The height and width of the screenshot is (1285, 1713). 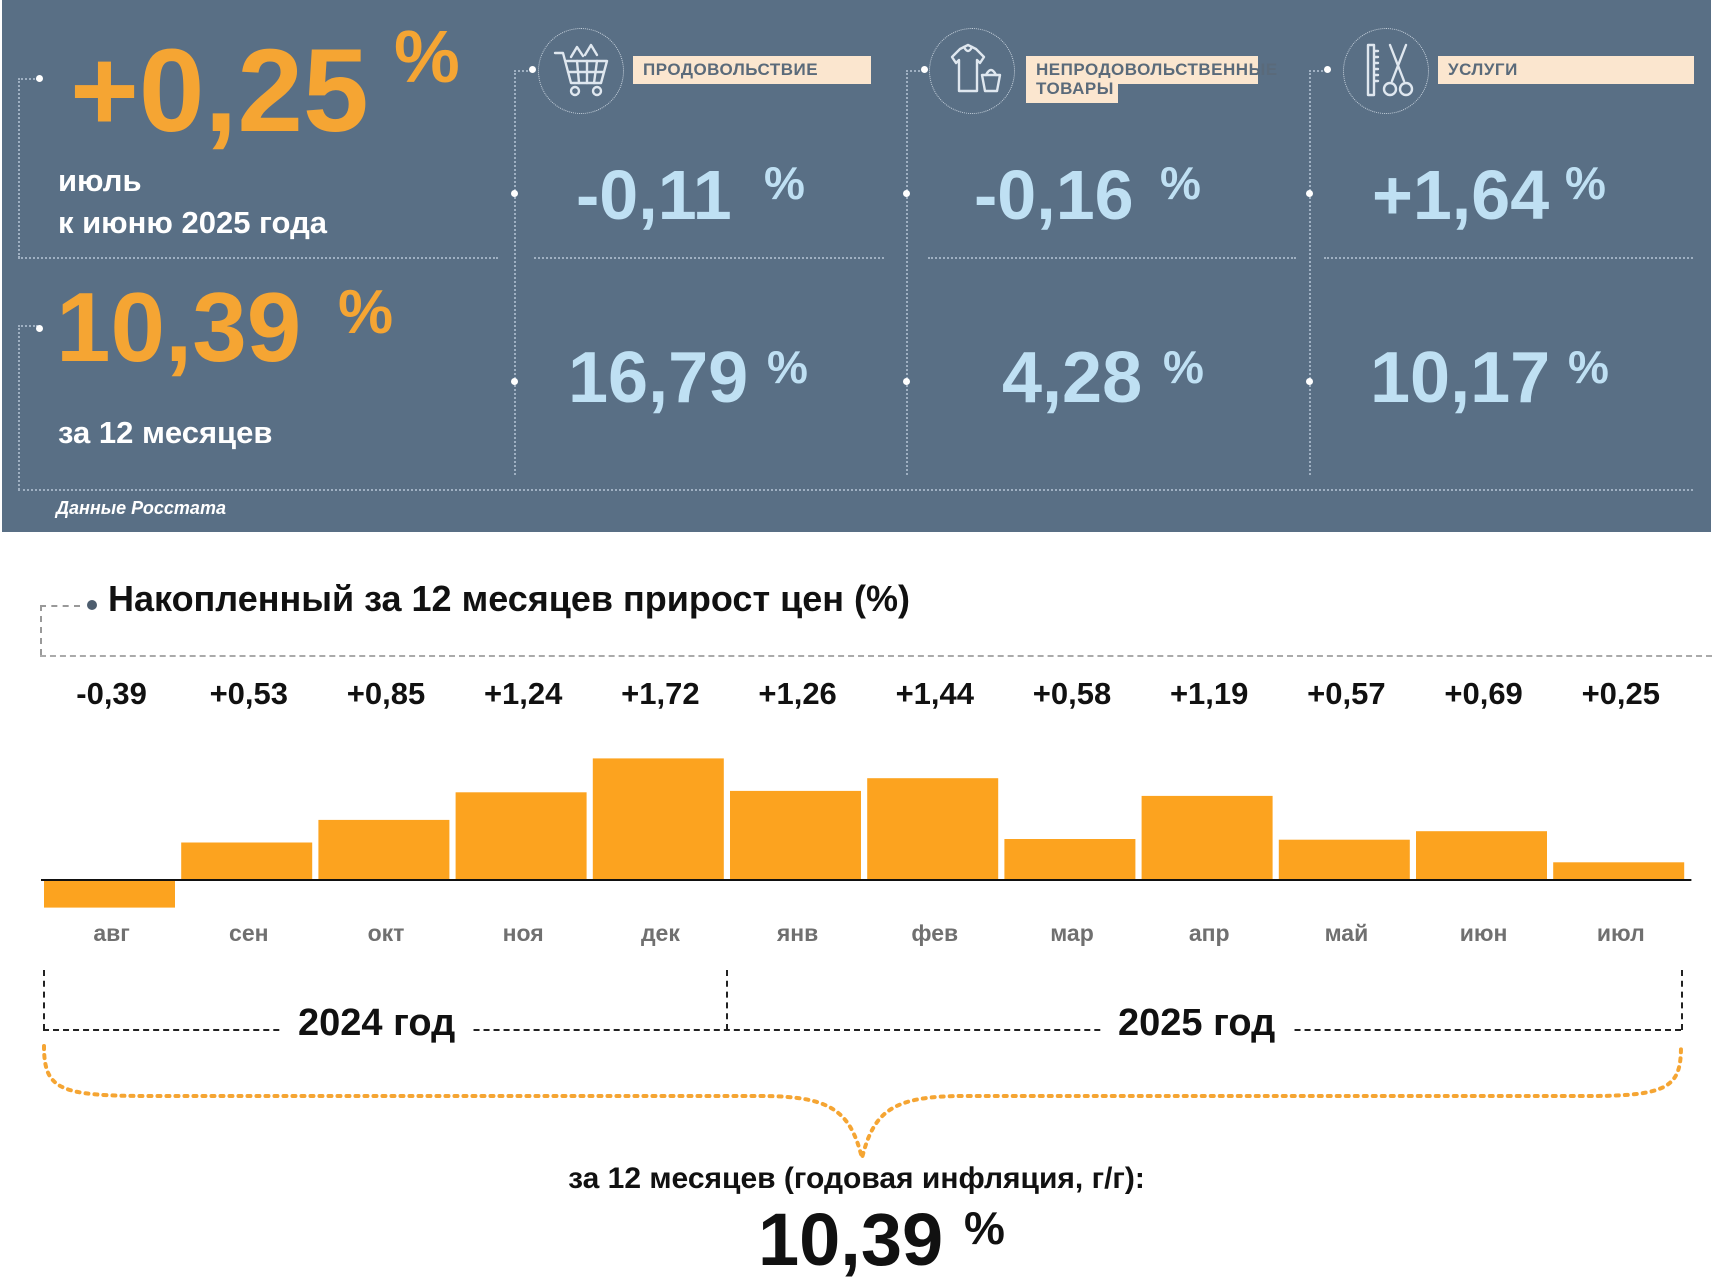 I want to click on value-label-дек: +1,72, so click(x=660, y=693).